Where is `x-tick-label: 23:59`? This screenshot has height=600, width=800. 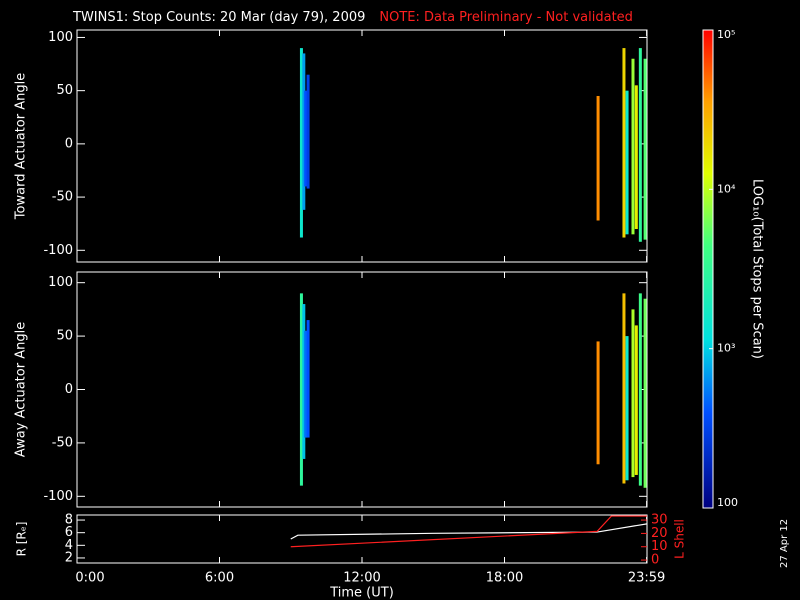 x-tick-label: 23:59 is located at coordinates (646, 578).